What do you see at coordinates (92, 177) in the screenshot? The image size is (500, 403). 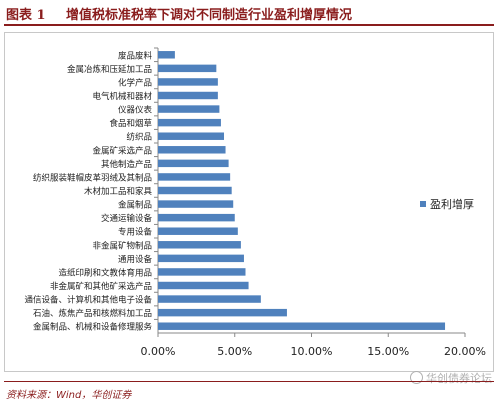 I see `category-label: 纺织服装鞋帽皮革羽绒及其制品` at bounding box center [92, 177].